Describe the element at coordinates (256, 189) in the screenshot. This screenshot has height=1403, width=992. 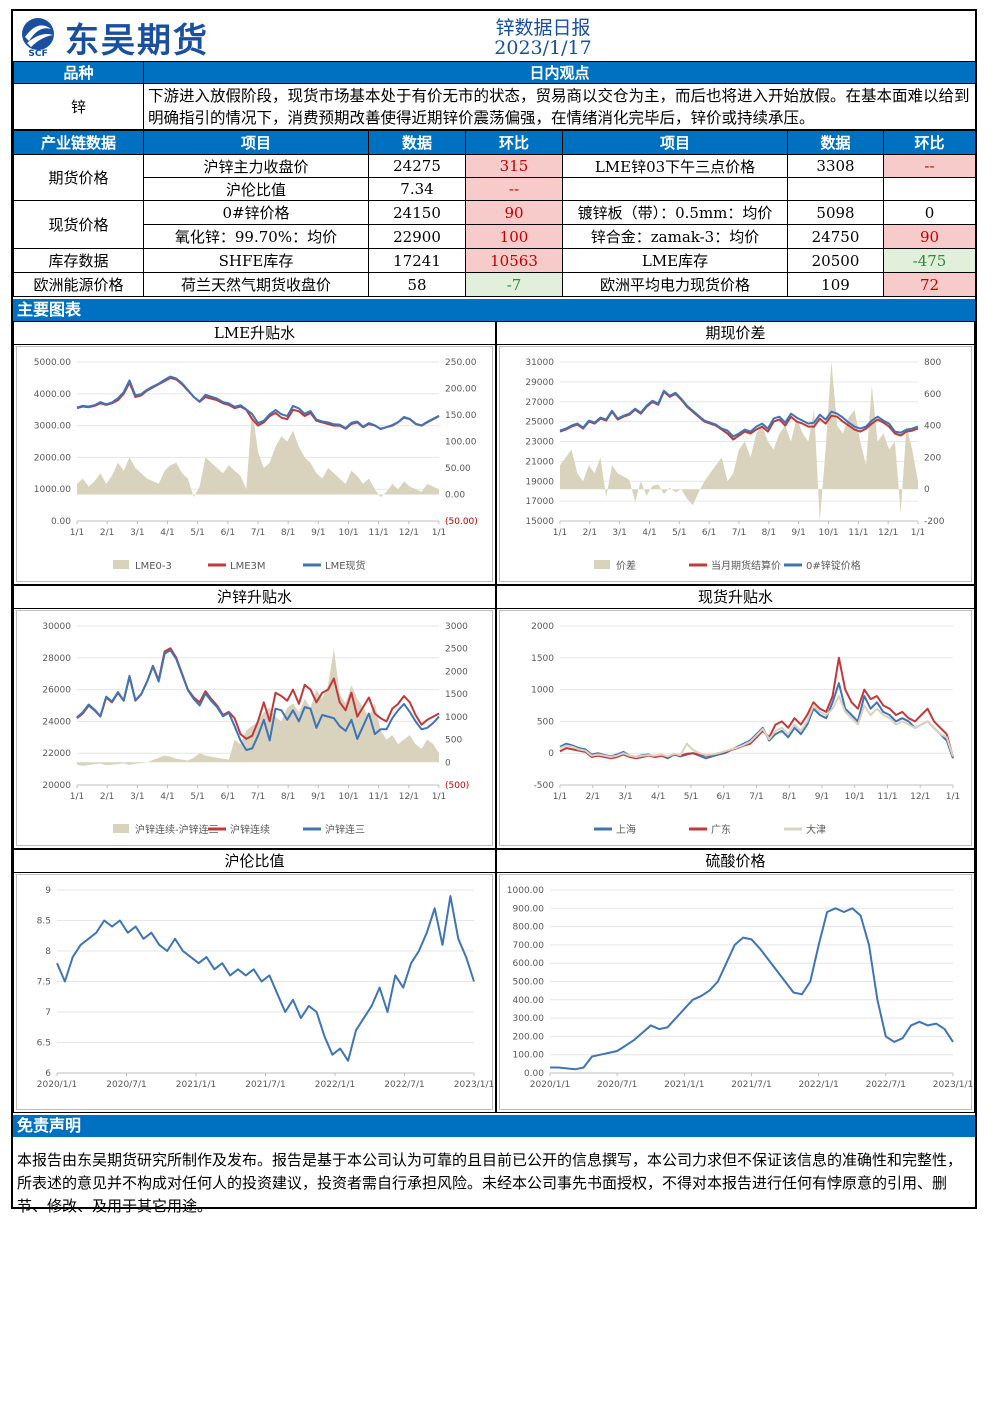
I see `cell-item: 沪伦比值` at that location.